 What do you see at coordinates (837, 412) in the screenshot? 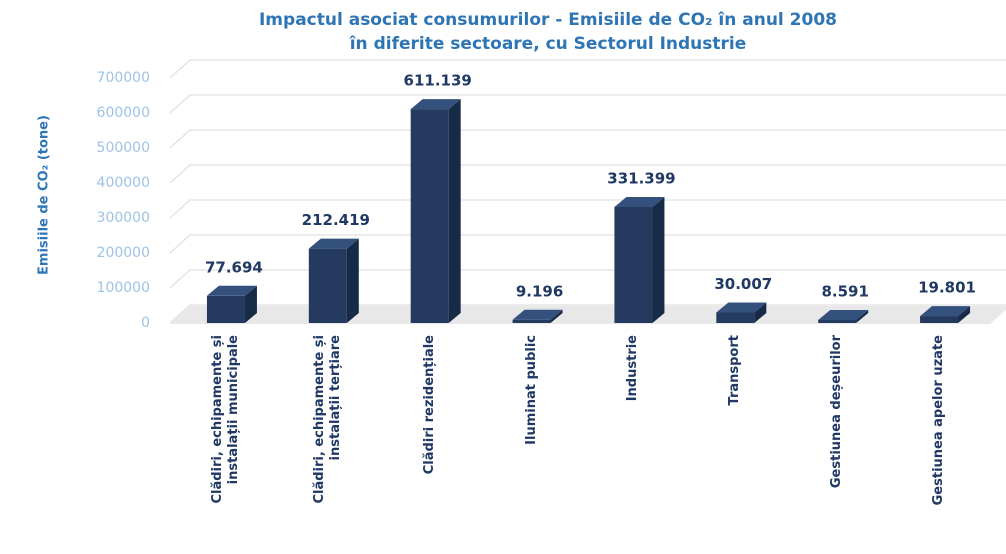
I see `x-tick-label: Gestiunea deșeurilor` at bounding box center [837, 412].